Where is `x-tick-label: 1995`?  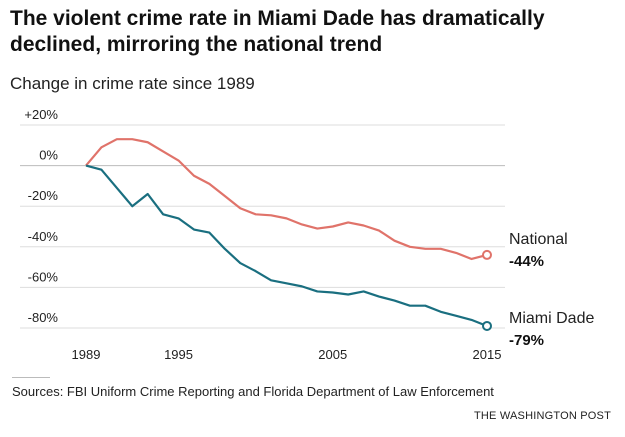
x-tick-label: 1995 is located at coordinates (178, 354).